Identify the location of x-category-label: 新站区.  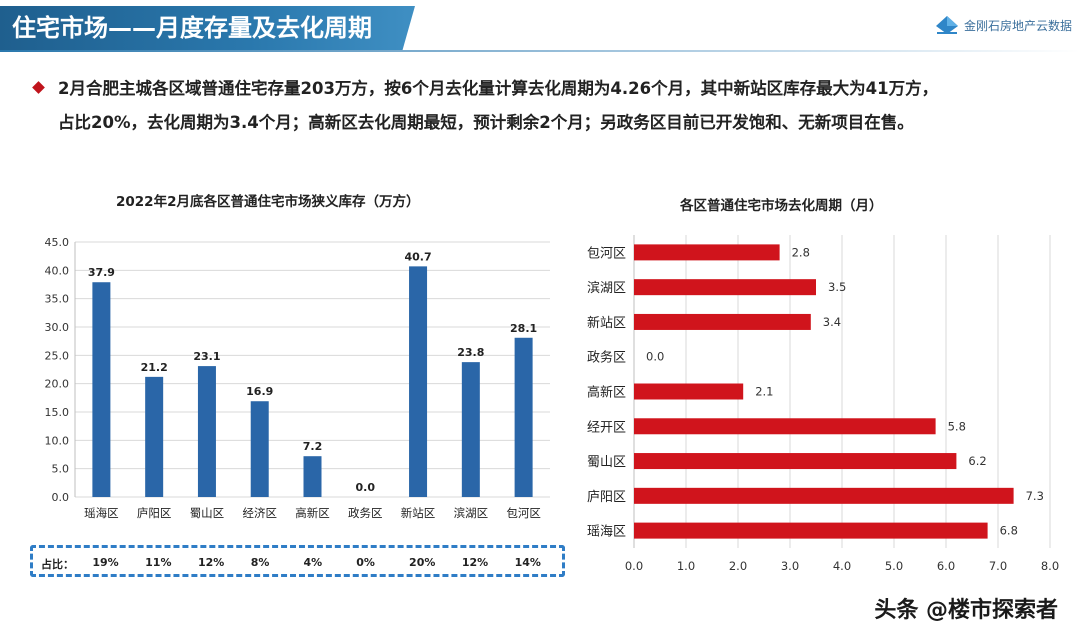
(418, 513).